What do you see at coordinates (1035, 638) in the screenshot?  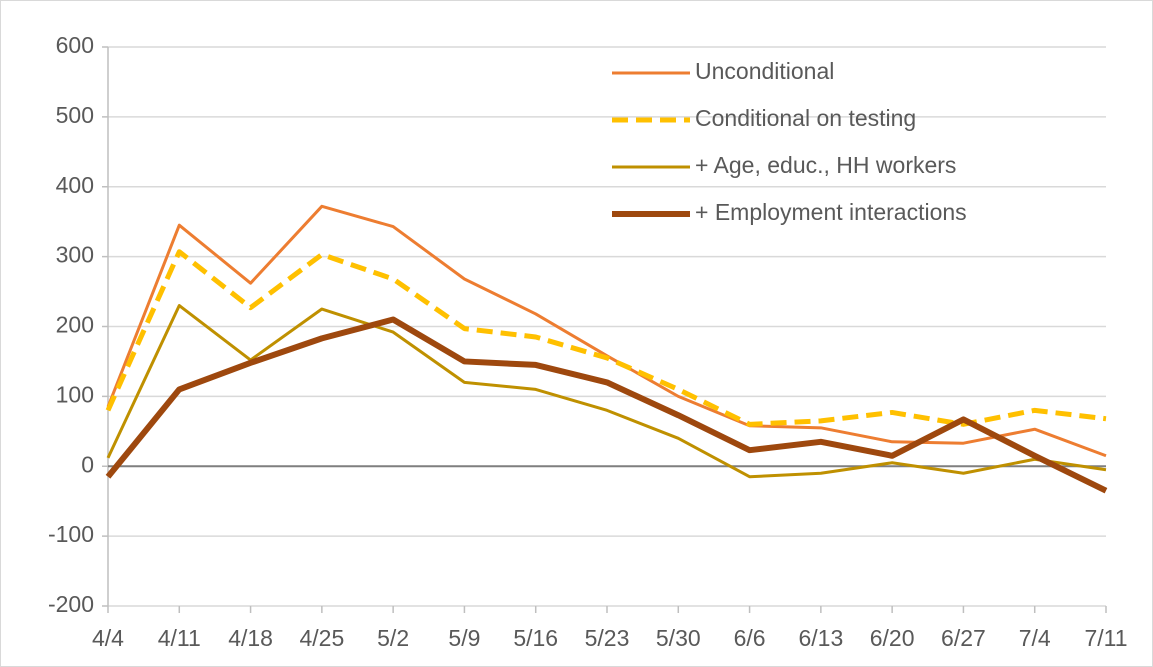 I see `x-tick-label: 7/4` at bounding box center [1035, 638].